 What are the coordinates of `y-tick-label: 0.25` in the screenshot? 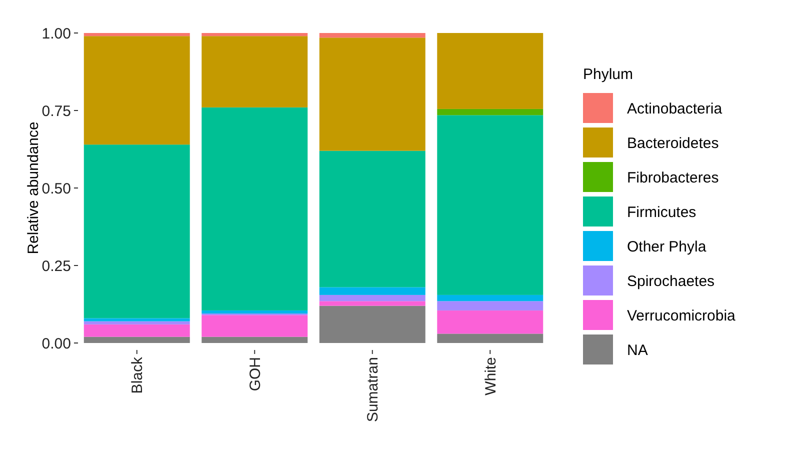 It's located at (56, 266).